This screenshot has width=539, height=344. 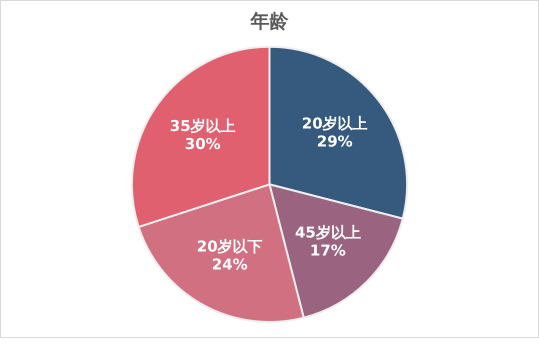 I want to click on chart-title: 年龄, so click(x=270, y=21).